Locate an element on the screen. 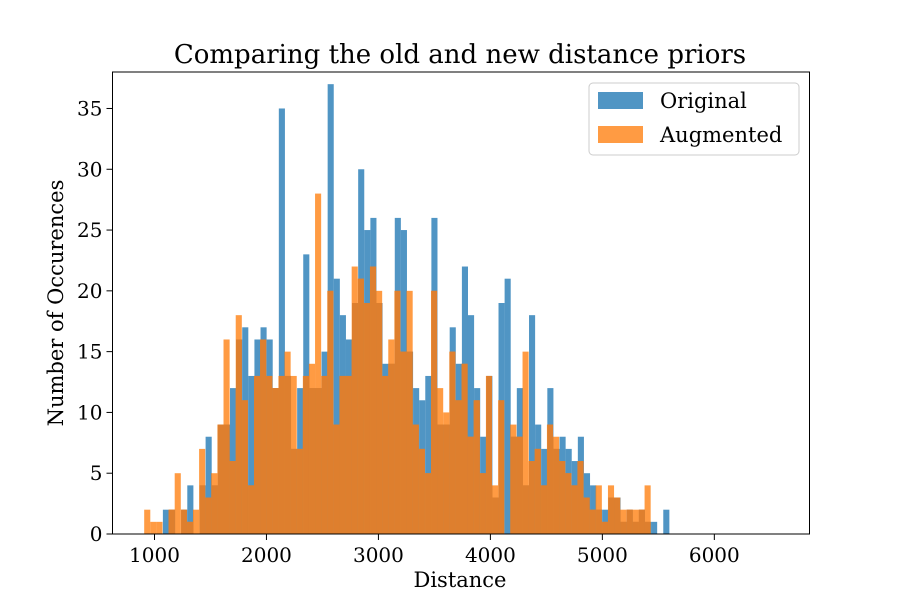 The image size is (900, 600). y-tick-label: 20 is located at coordinates (89, 291).